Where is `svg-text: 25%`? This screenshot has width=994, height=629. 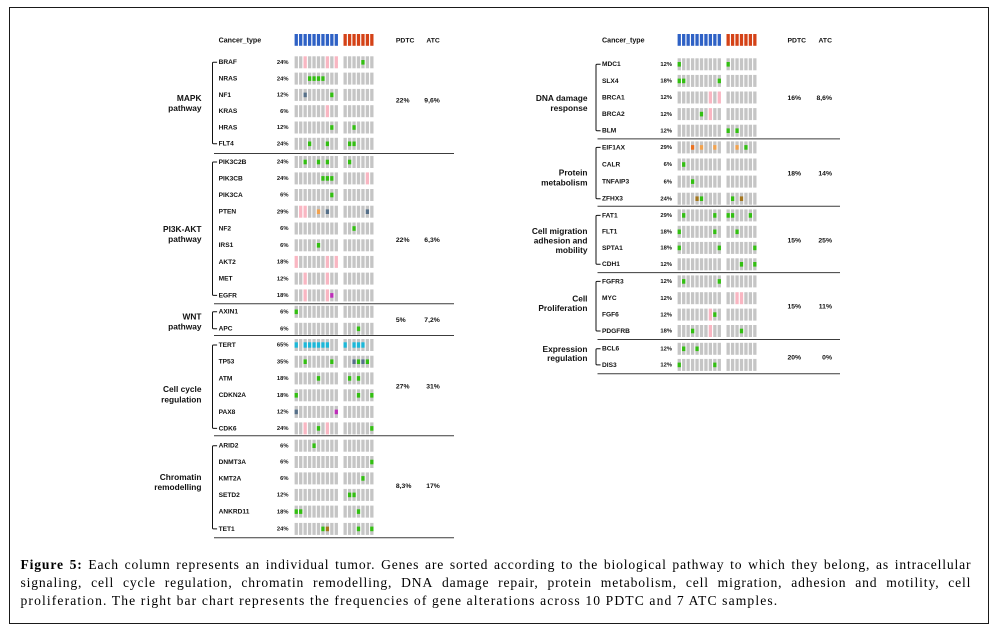 svg-text: 25% is located at coordinates (825, 241).